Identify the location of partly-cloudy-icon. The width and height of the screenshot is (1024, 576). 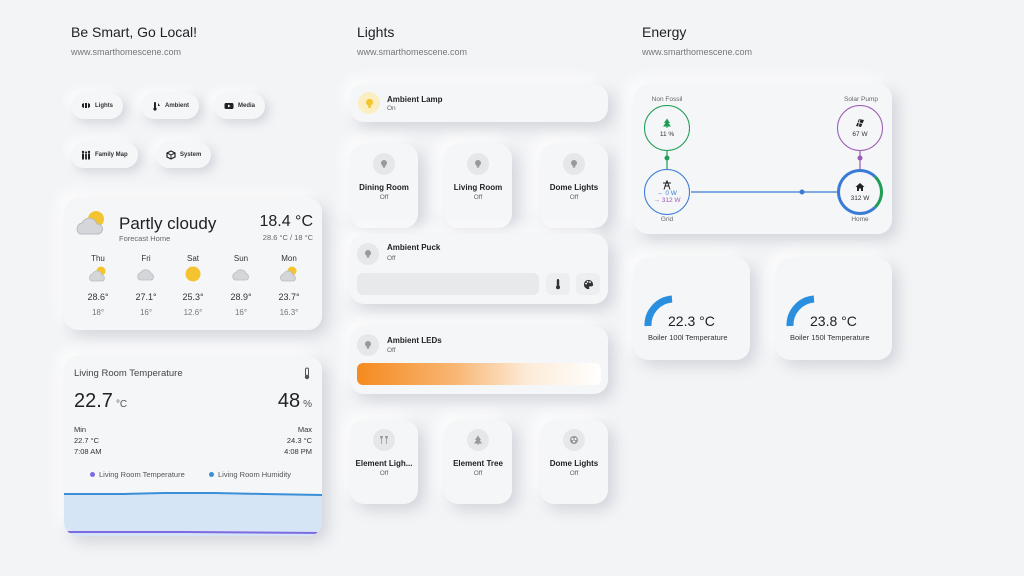
(97, 274).